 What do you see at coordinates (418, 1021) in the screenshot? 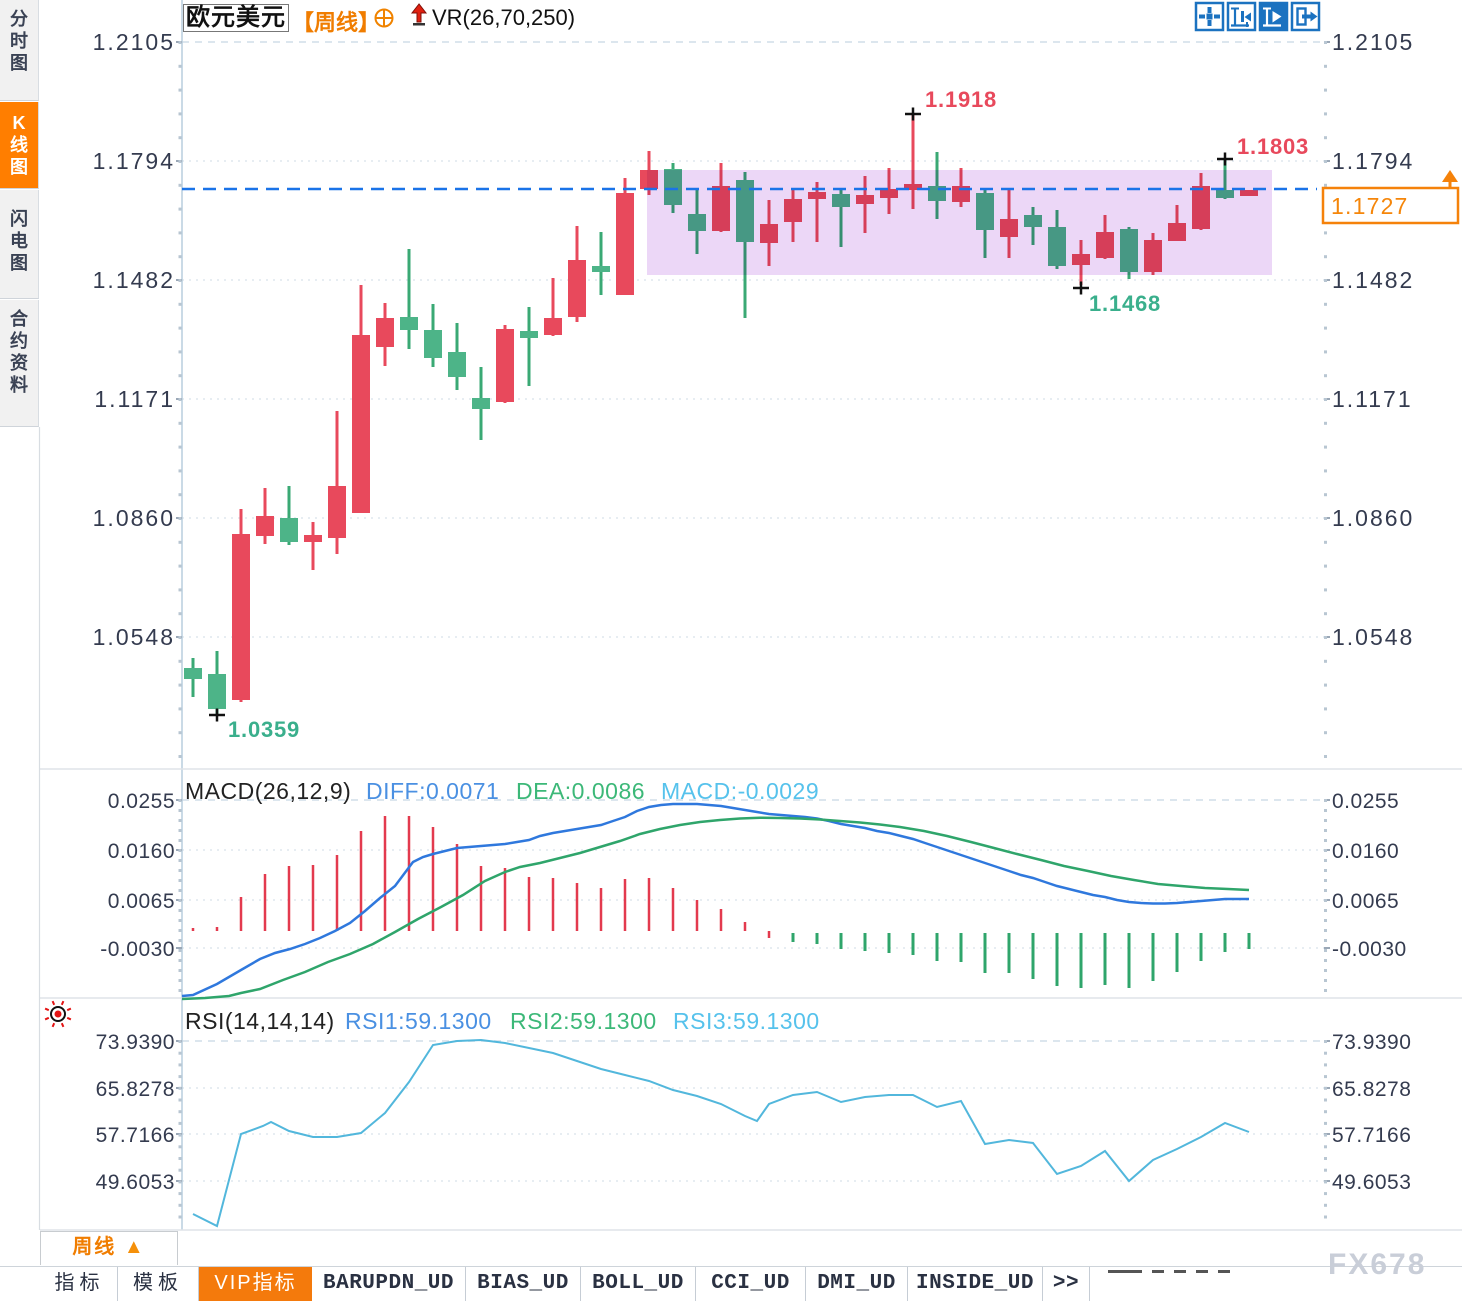
I see `svg-text: RSI1:59.1300` at bounding box center [418, 1021].